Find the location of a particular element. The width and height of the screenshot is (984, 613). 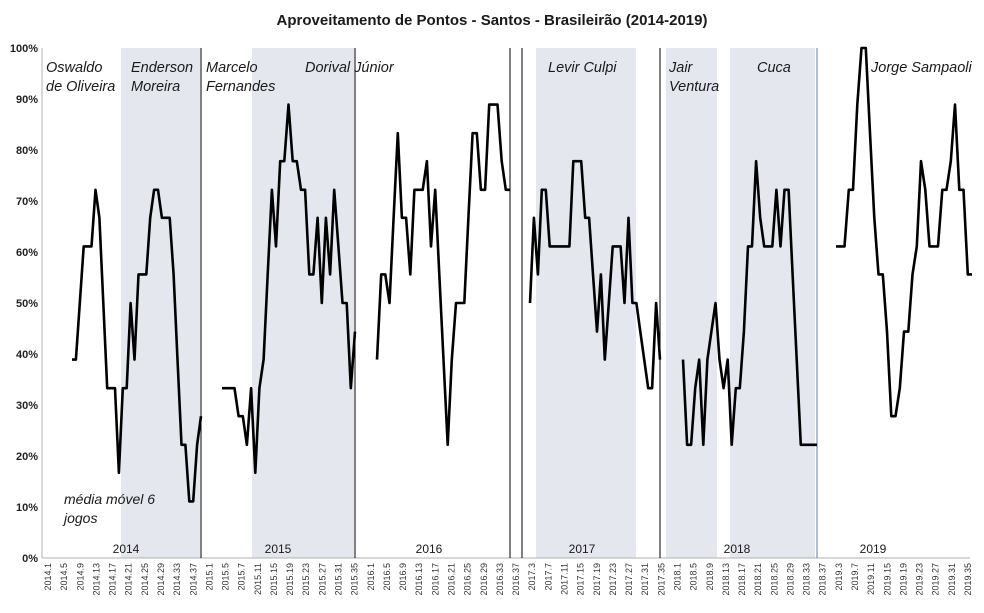

x-tick-label: 2014.1 is located at coordinates (48, 577).